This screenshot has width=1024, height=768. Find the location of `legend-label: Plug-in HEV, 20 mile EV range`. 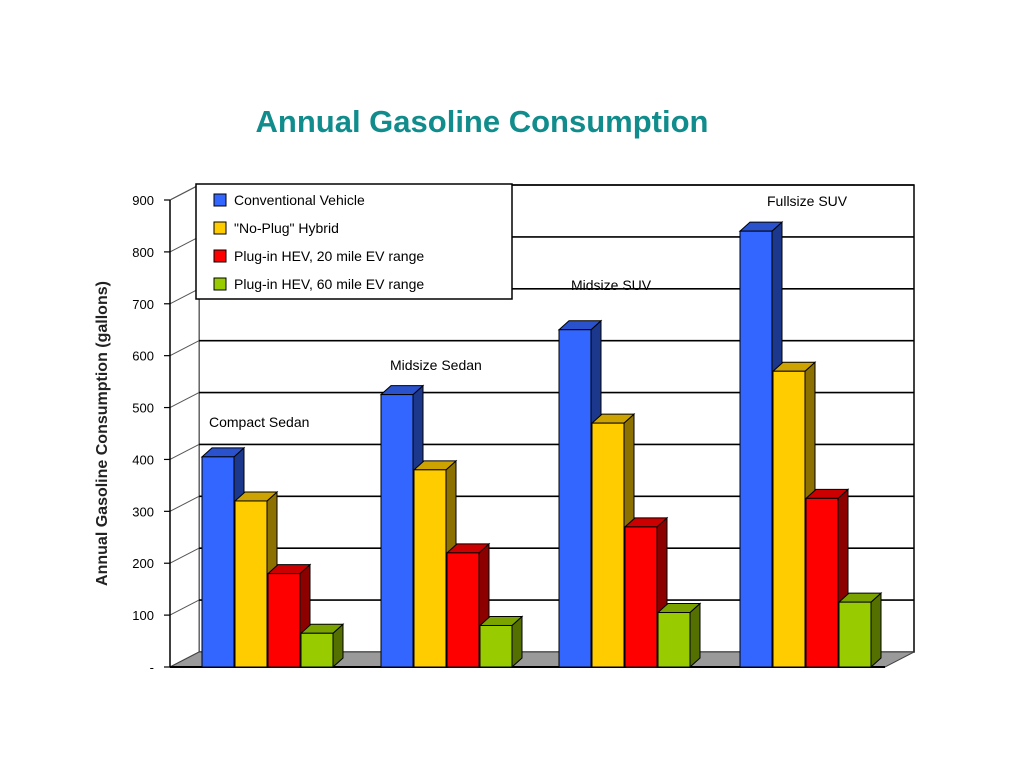

legend-label: Plug-in HEV, 20 mile EV range is located at coordinates (329, 256).